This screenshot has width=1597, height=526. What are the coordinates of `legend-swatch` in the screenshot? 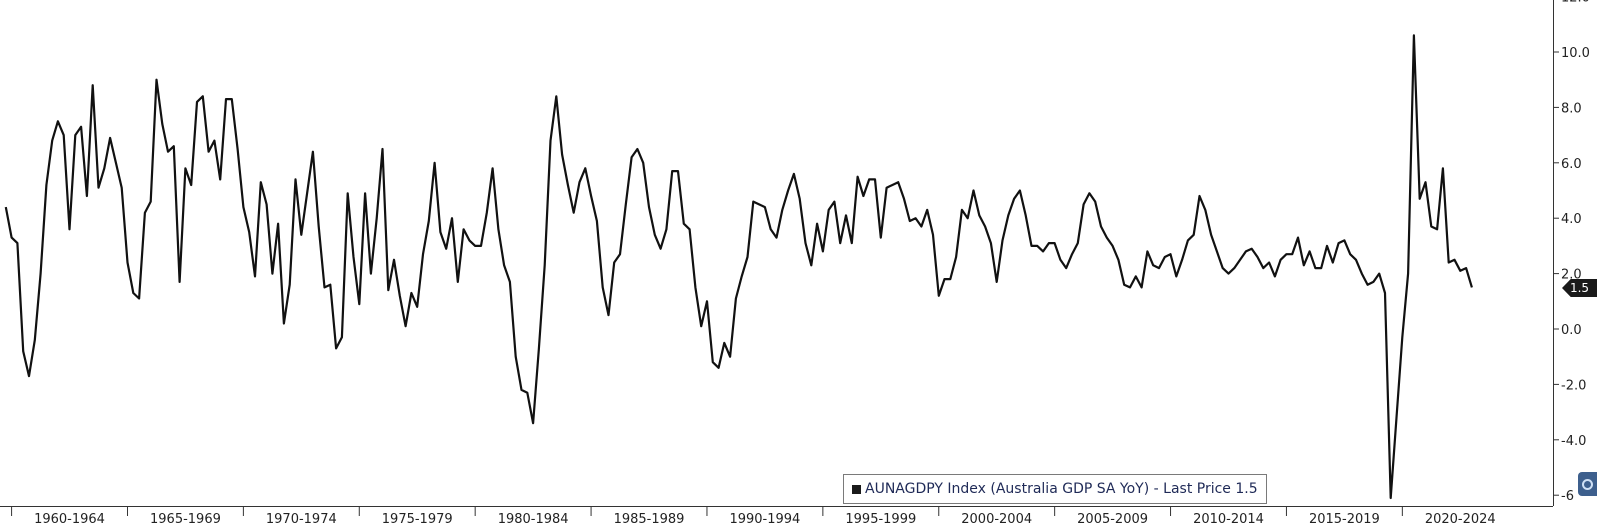 It's located at (856, 489).